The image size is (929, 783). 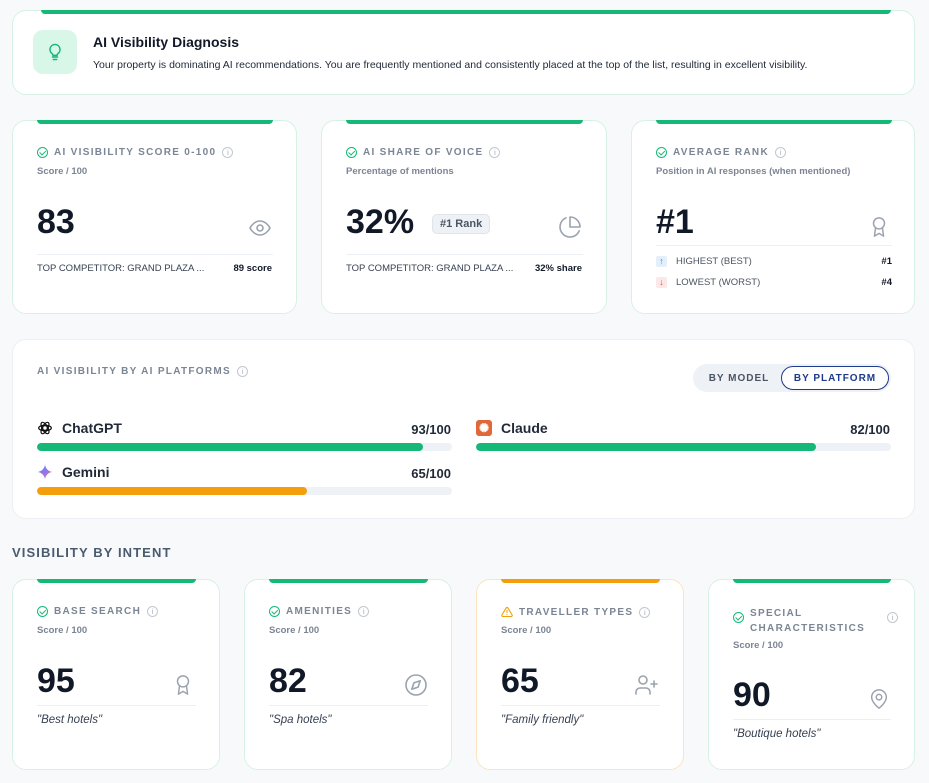 I want to click on lowest-row: ↓ LOWEST (WORST) #4, so click(x=774, y=283).